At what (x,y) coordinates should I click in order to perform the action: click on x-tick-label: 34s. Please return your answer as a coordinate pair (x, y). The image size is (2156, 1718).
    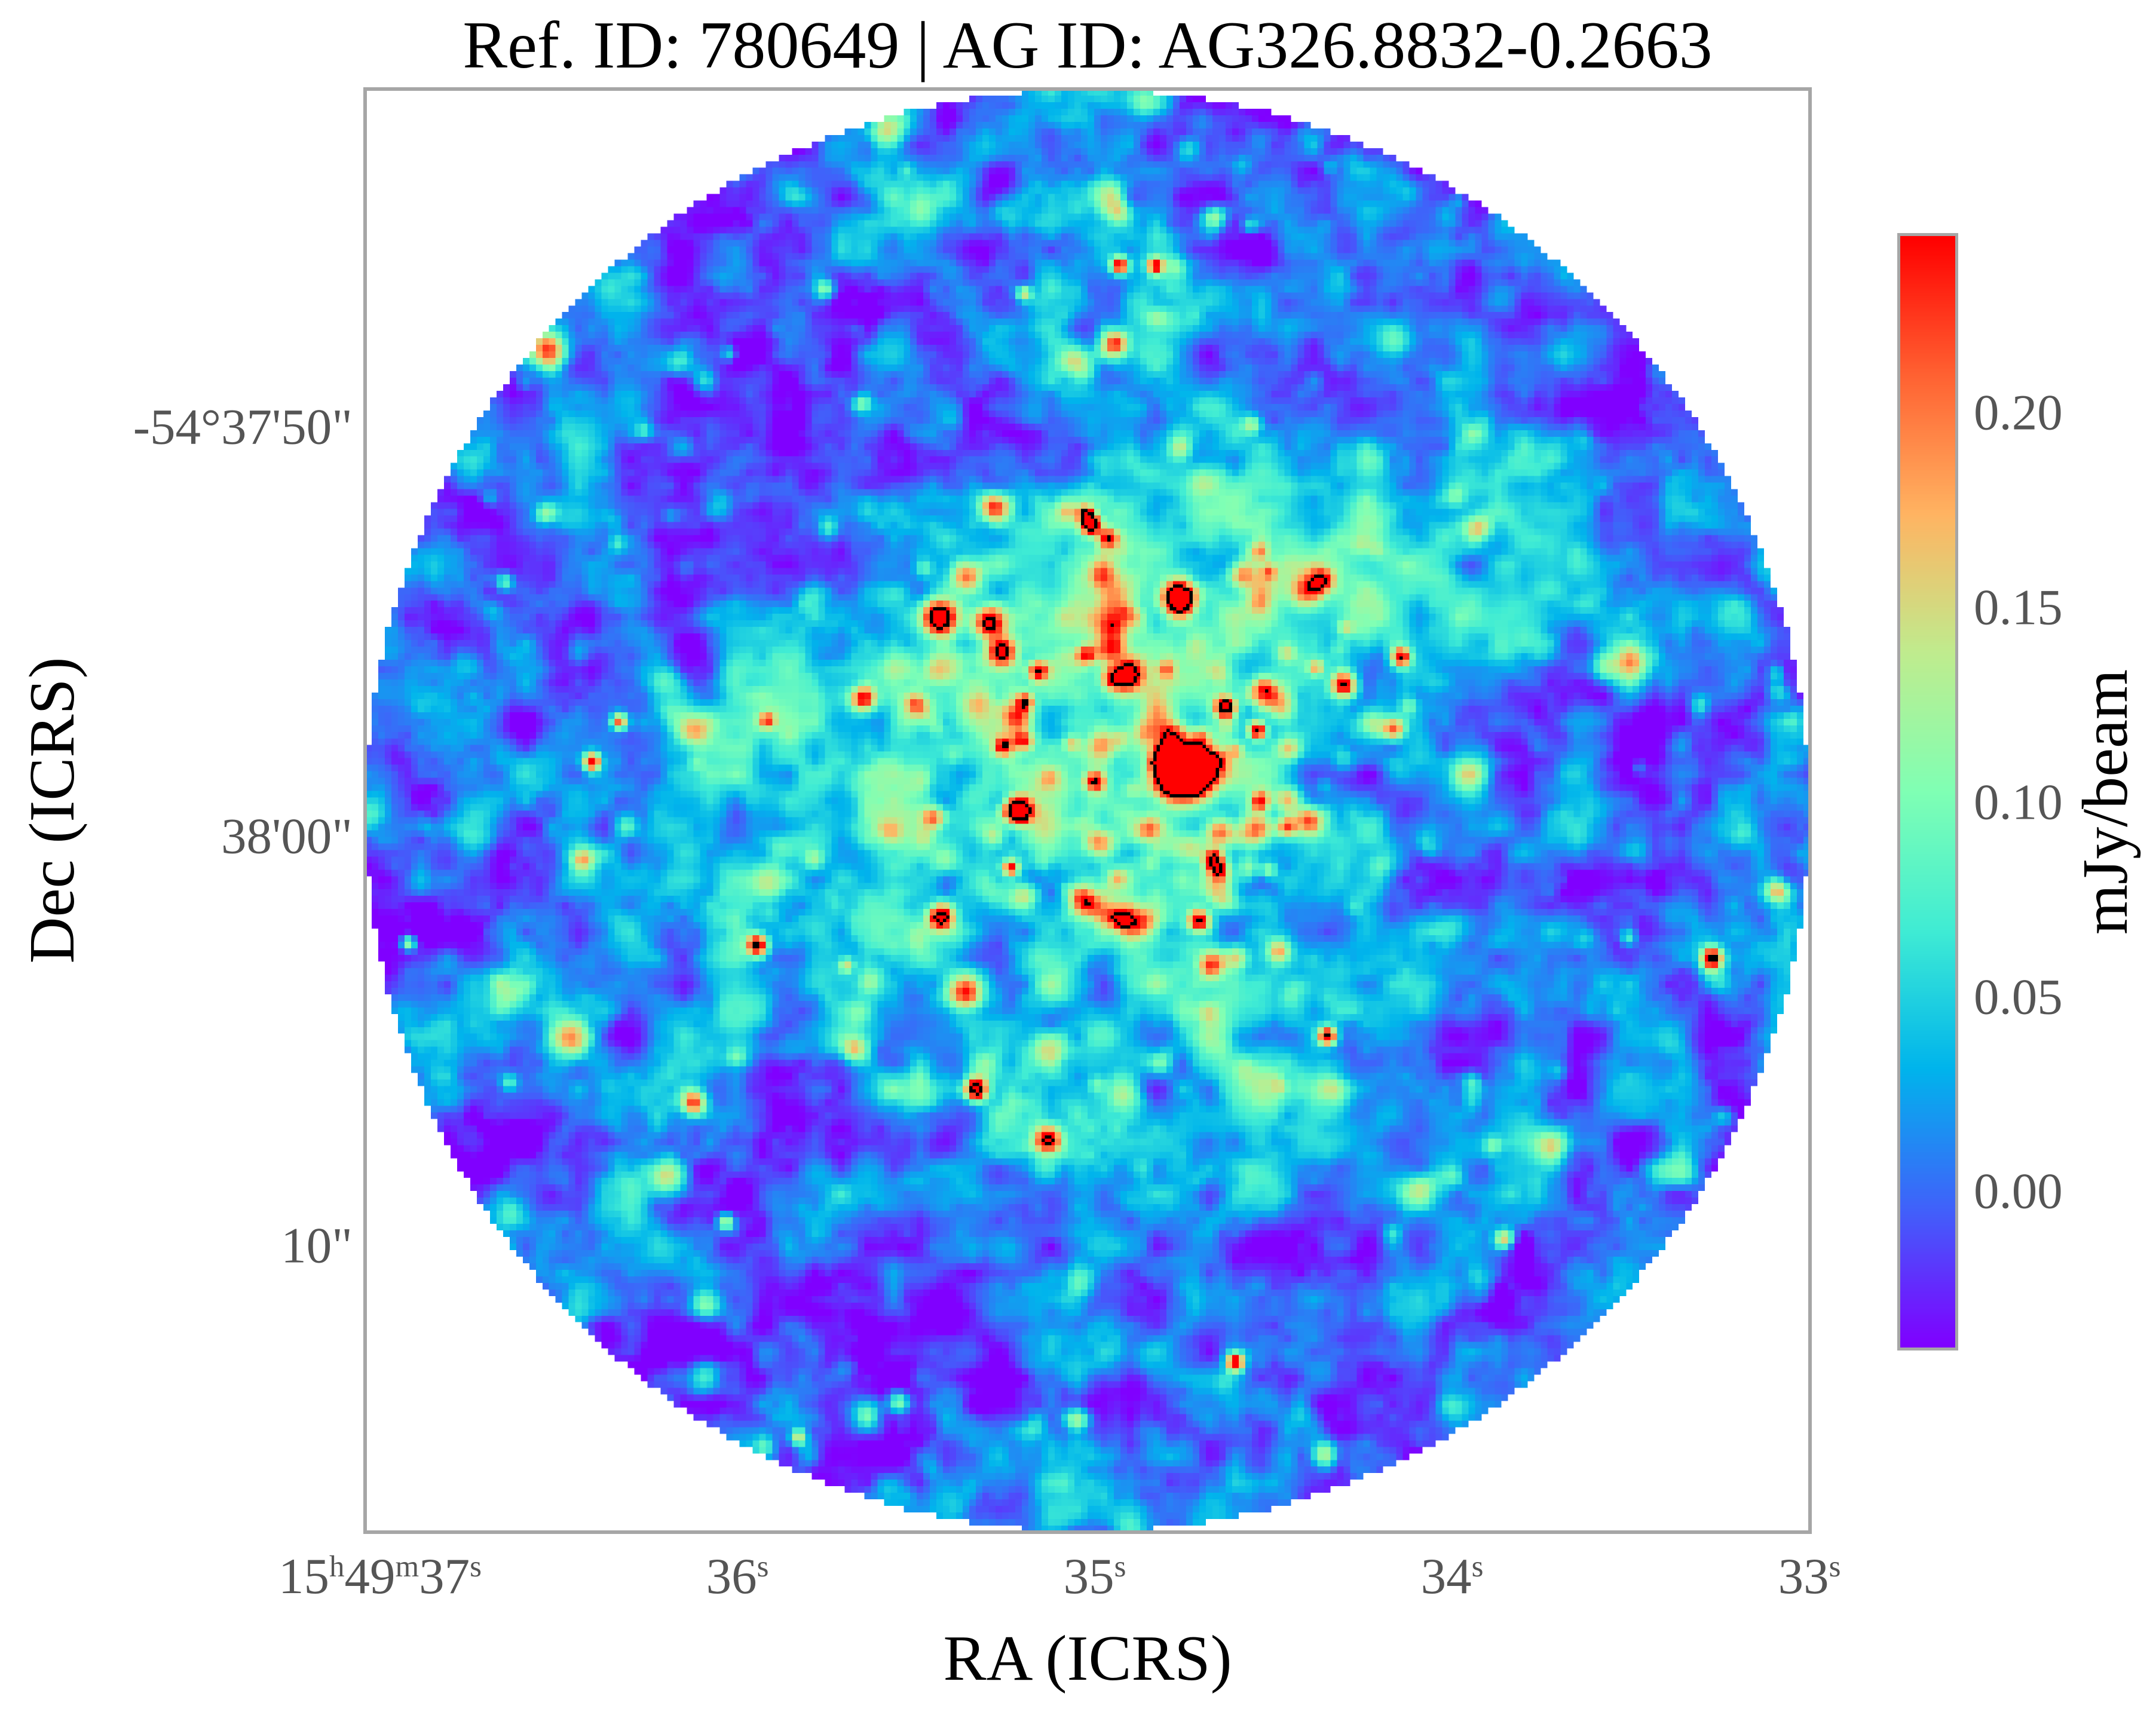
    Looking at the image, I should click on (1452, 1578).